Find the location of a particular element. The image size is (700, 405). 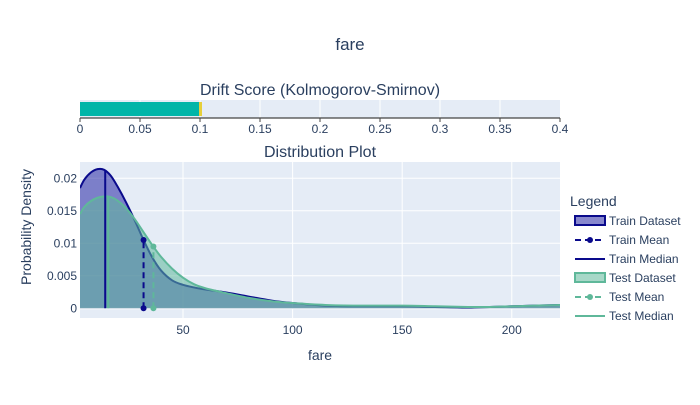

y-tick-label: 0.01 is located at coordinates (66, 243).